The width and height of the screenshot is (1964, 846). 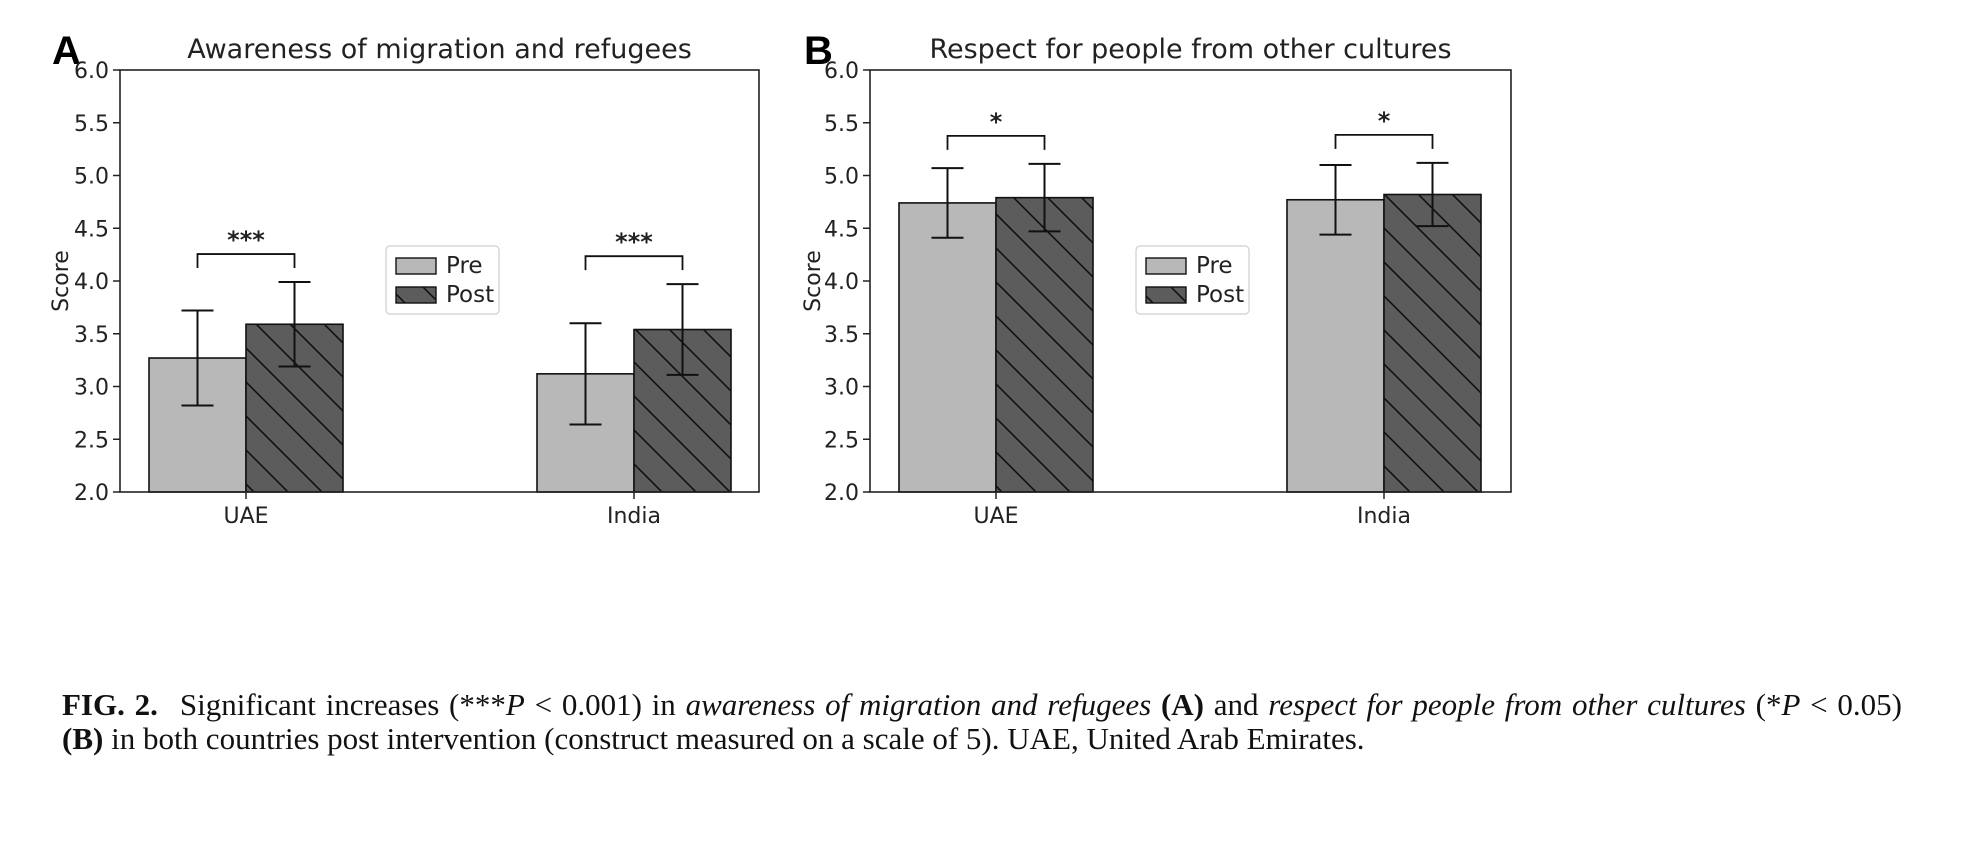 I want to click on caption-text-1: Significant increases (***, so click(x=342, y=704).